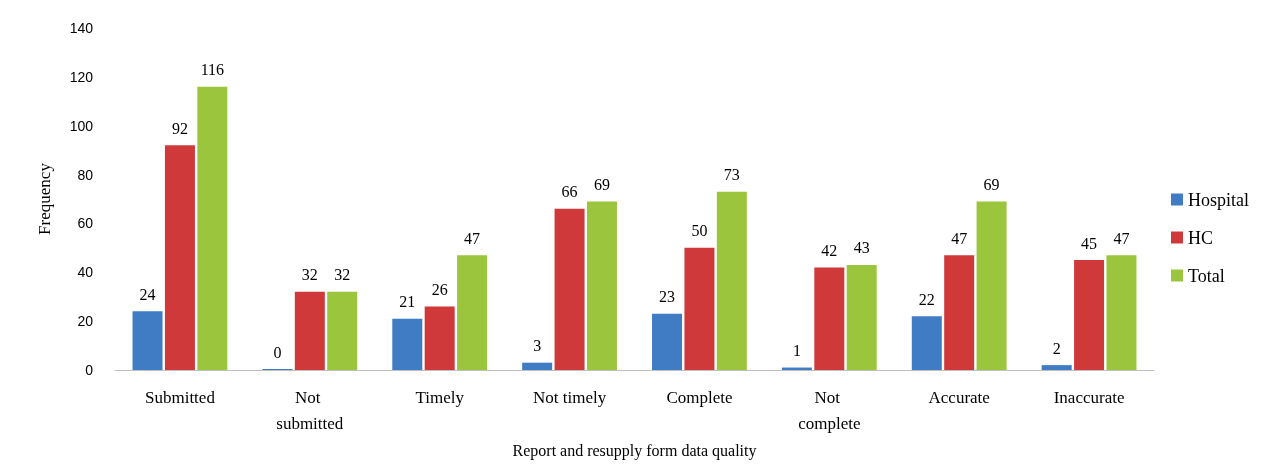 This screenshot has height=475, width=1264. What do you see at coordinates (731, 175) in the screenshot?
I see `data-label: 73` at bounding box center [731, 175].